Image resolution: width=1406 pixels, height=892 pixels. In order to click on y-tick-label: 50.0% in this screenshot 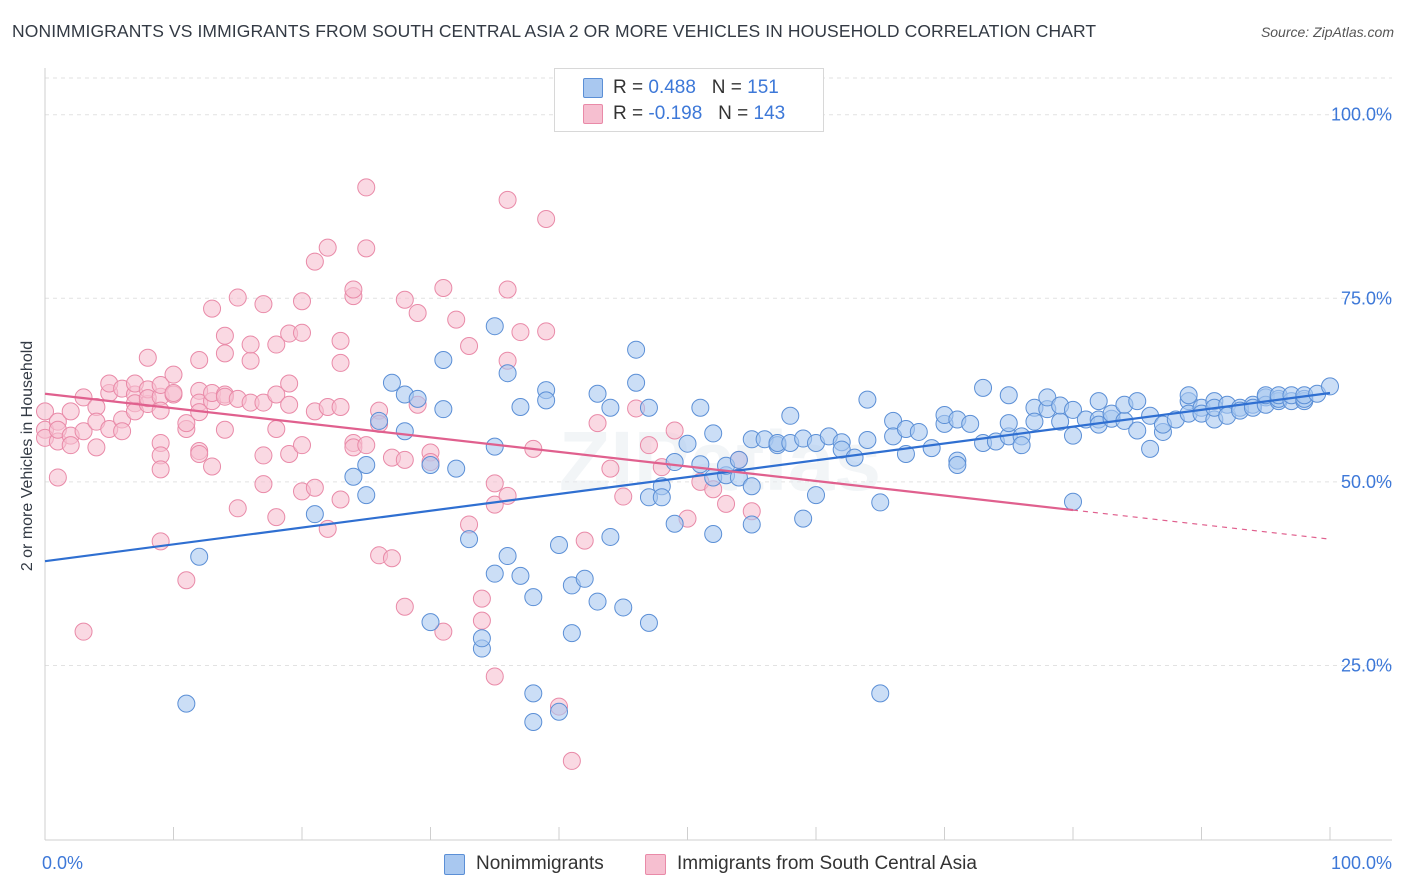, I will do `click(1366, 482)`.